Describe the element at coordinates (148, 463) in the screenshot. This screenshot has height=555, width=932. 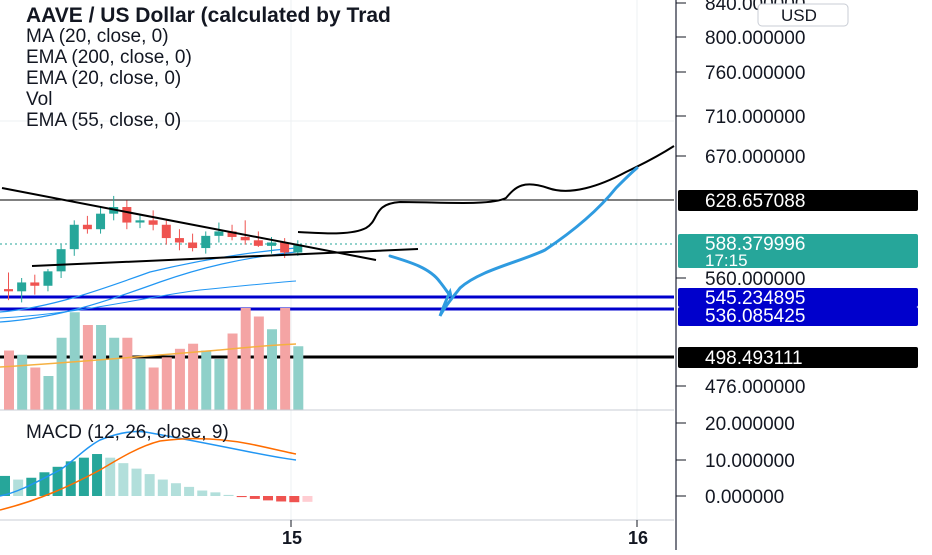
I see `macd-line` at that location.